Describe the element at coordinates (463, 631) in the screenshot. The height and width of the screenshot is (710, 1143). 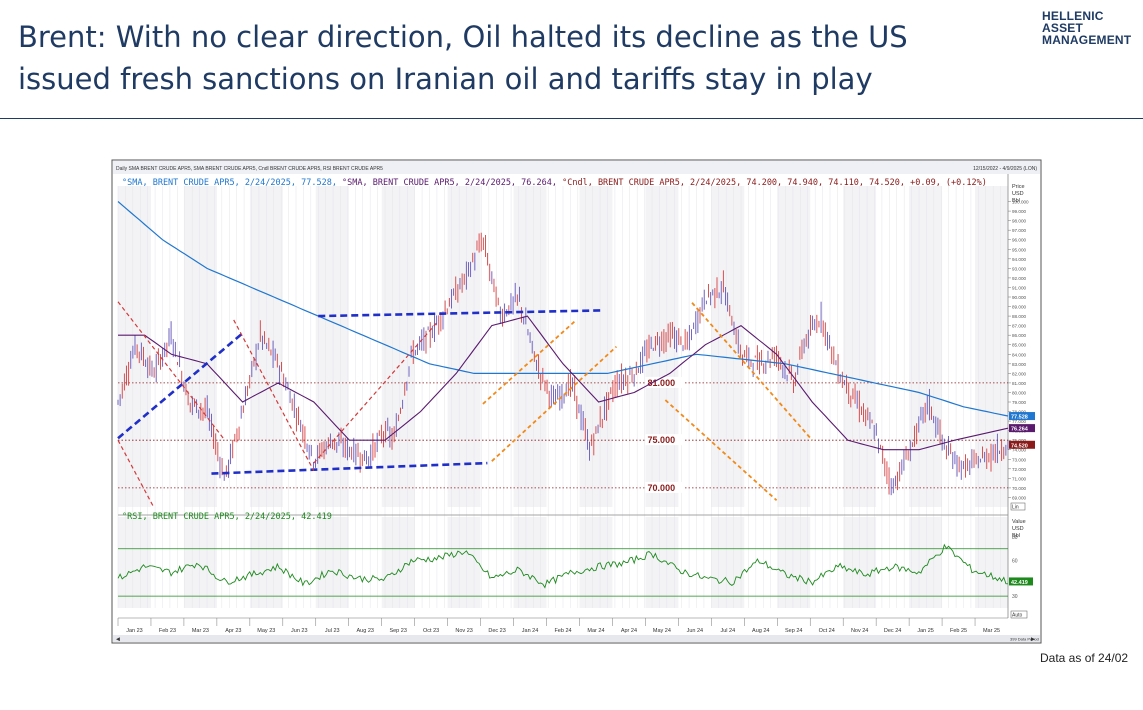
I see `x-month-label: Nov 23` at that location.